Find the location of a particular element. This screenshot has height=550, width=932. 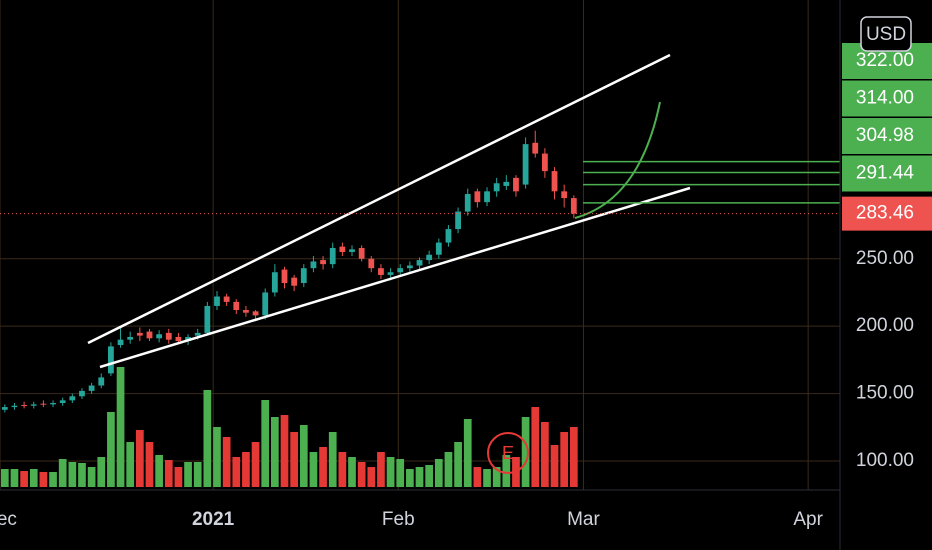

earnings-circle is located at coordinates (508, 453).